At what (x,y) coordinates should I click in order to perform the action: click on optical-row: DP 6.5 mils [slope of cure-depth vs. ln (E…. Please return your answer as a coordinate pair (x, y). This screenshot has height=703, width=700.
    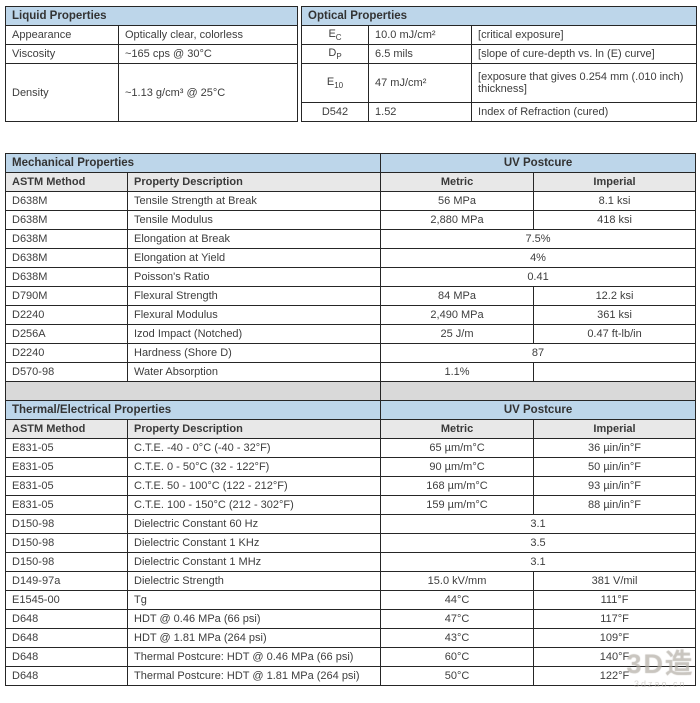
    Looking at the image, I should click on (499, 54).